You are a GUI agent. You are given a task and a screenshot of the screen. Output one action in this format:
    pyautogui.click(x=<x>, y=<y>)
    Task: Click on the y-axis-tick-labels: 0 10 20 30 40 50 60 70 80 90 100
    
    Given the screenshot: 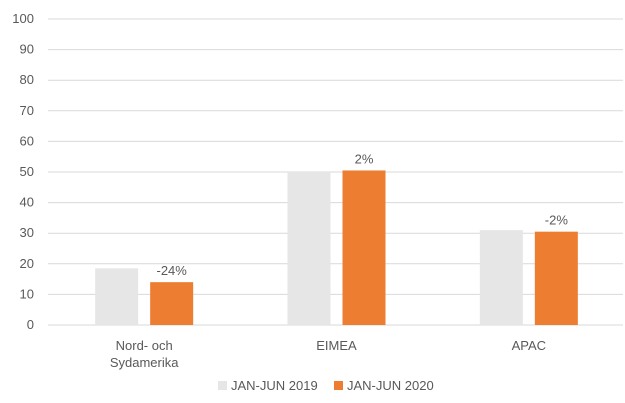 What is the action you would take?
    pyautogui.click(x=23, y=171)
    